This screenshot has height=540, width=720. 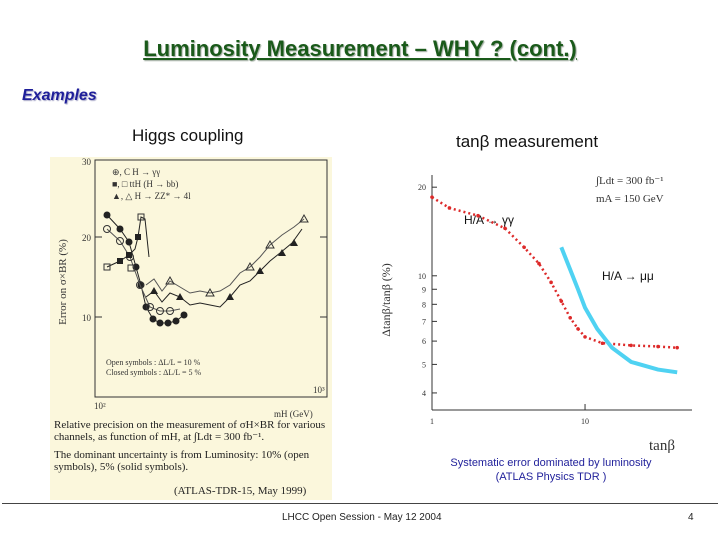 What do you see at coordinates (188, 135) in the screenshot?
I see `left-heading: Higgs coupling` at bounding box center [188, 135].